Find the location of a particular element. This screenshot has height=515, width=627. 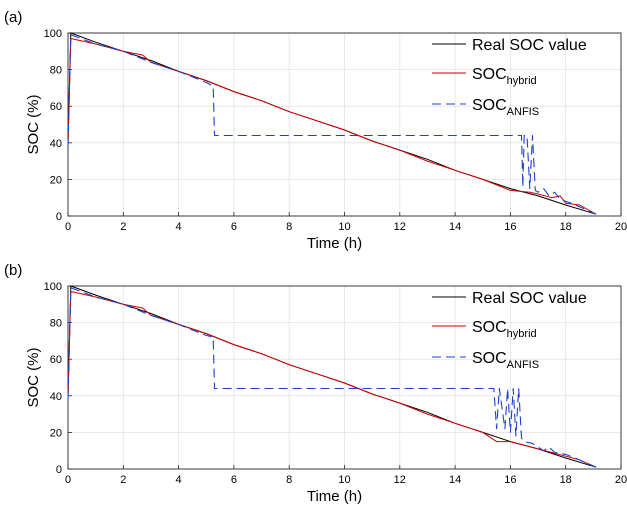

panel-label: (a) is located at coordinates (13, 17).